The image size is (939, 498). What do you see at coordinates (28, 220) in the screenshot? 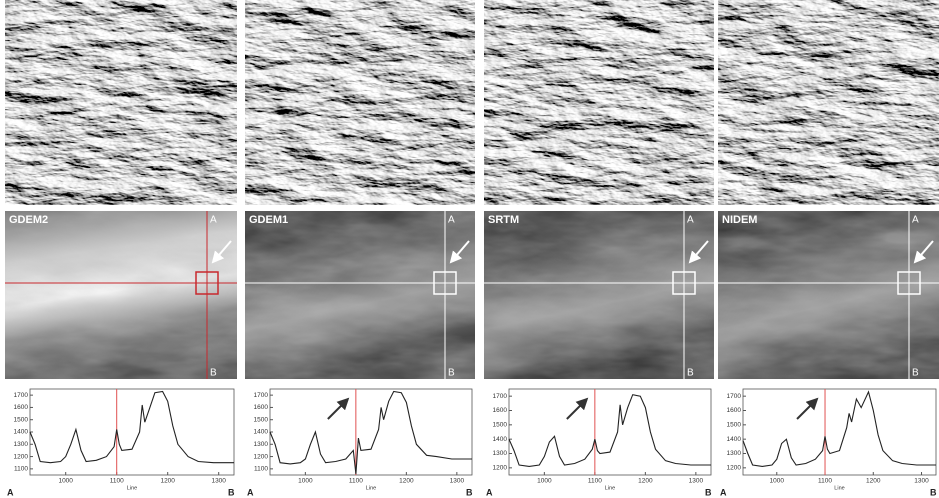
I see `dem-label: GDEM2` at bounding box center [28, 220].